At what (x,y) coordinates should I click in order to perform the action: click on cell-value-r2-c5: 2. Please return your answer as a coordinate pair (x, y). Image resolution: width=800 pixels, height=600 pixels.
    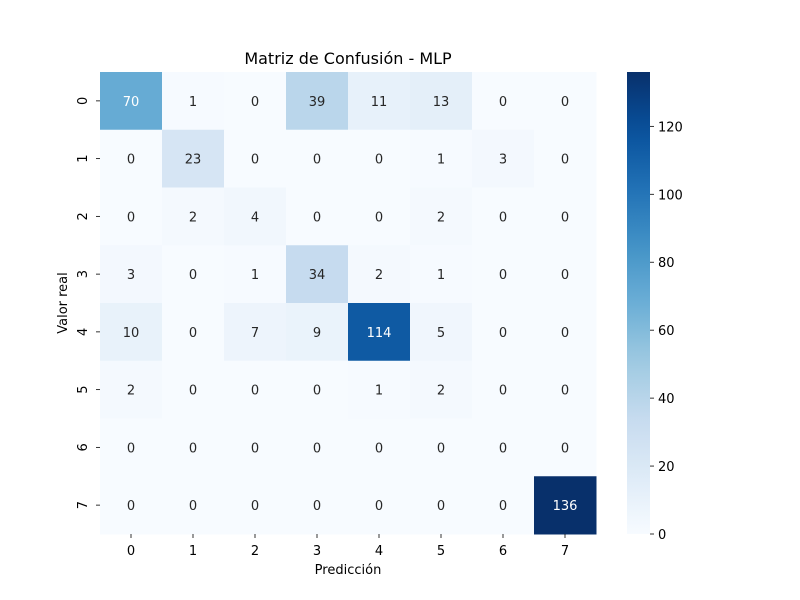
    Looking at the image, I should click on (441, 217).